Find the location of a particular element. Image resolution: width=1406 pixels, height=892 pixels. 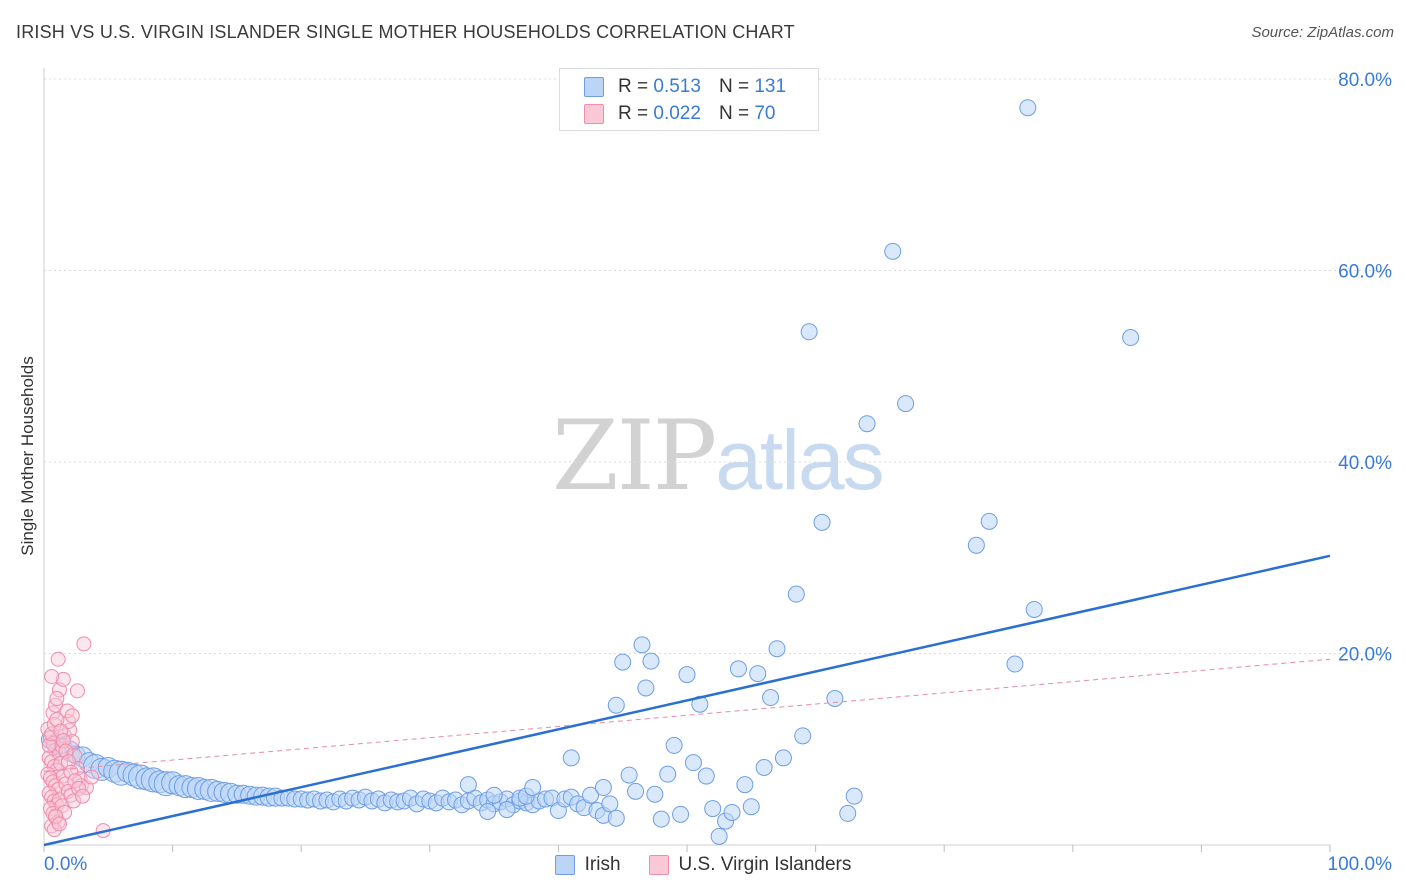

series-legend: Irish U.S. Virgin Islanders is located at coordinates (703, 865).